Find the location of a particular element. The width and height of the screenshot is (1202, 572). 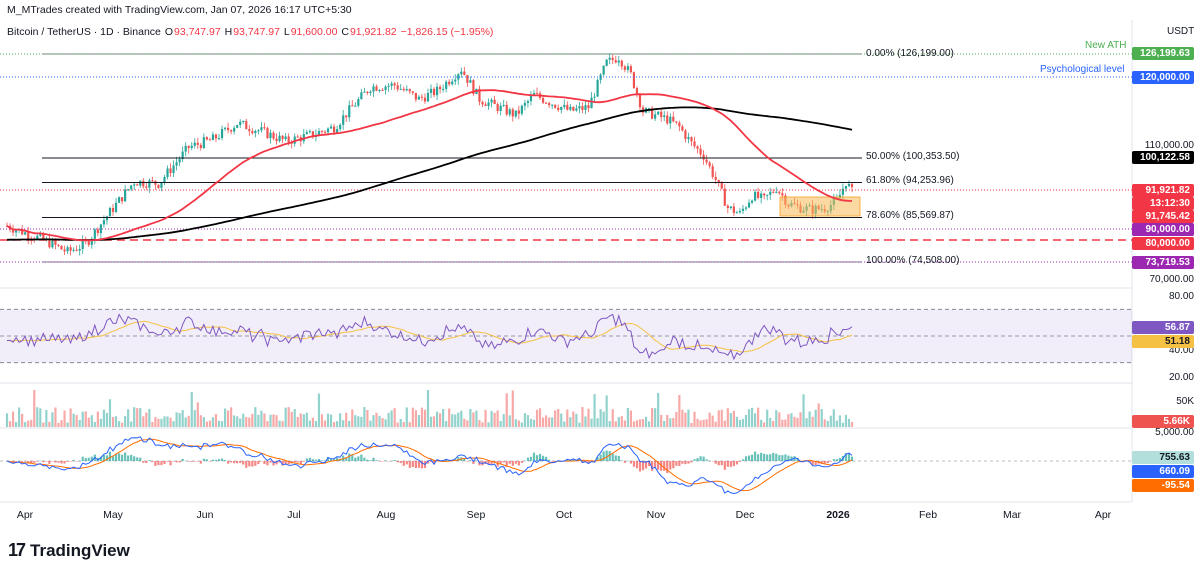

macd-pane is located at coordinates (566, 465).